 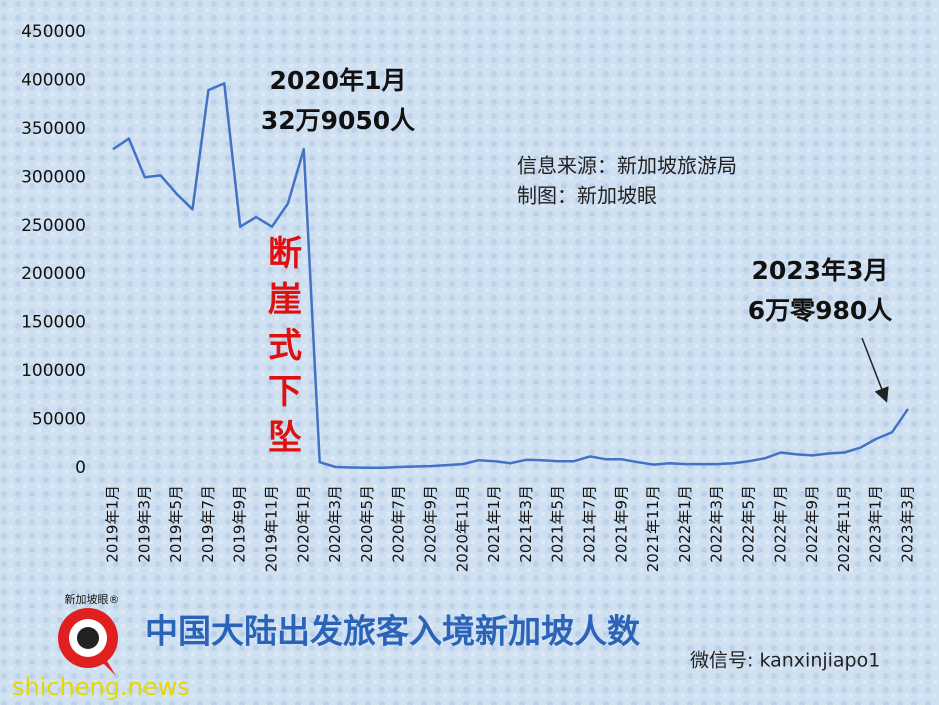 I want to click on x-tick-label: 2022年5月, so click(x=749, y=524).